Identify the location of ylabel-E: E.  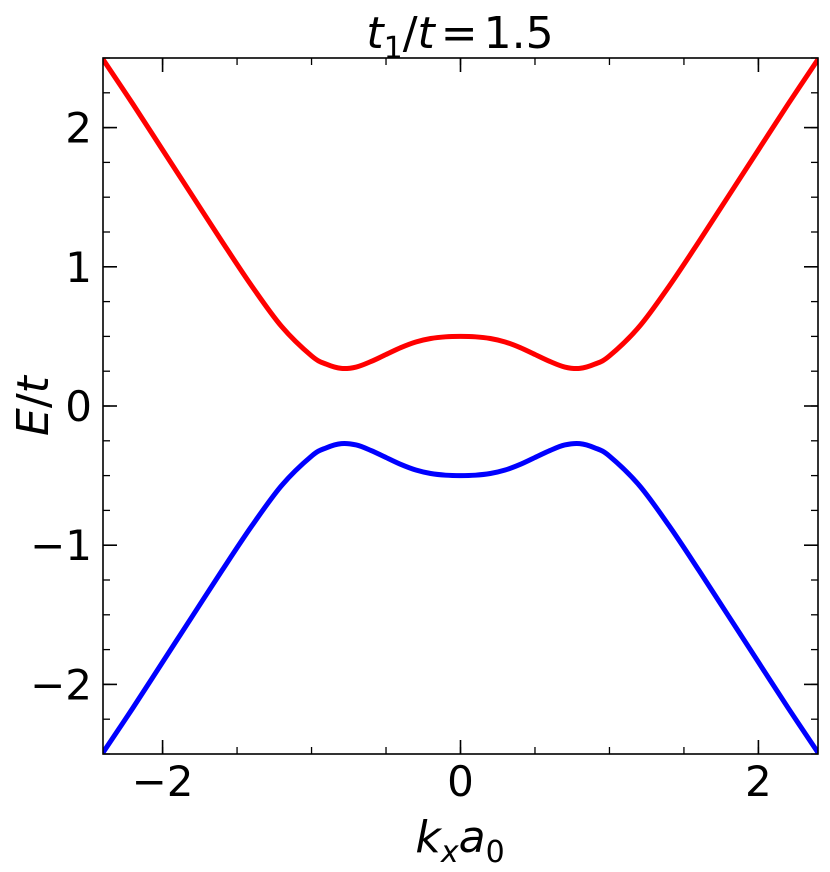
(33, 422).